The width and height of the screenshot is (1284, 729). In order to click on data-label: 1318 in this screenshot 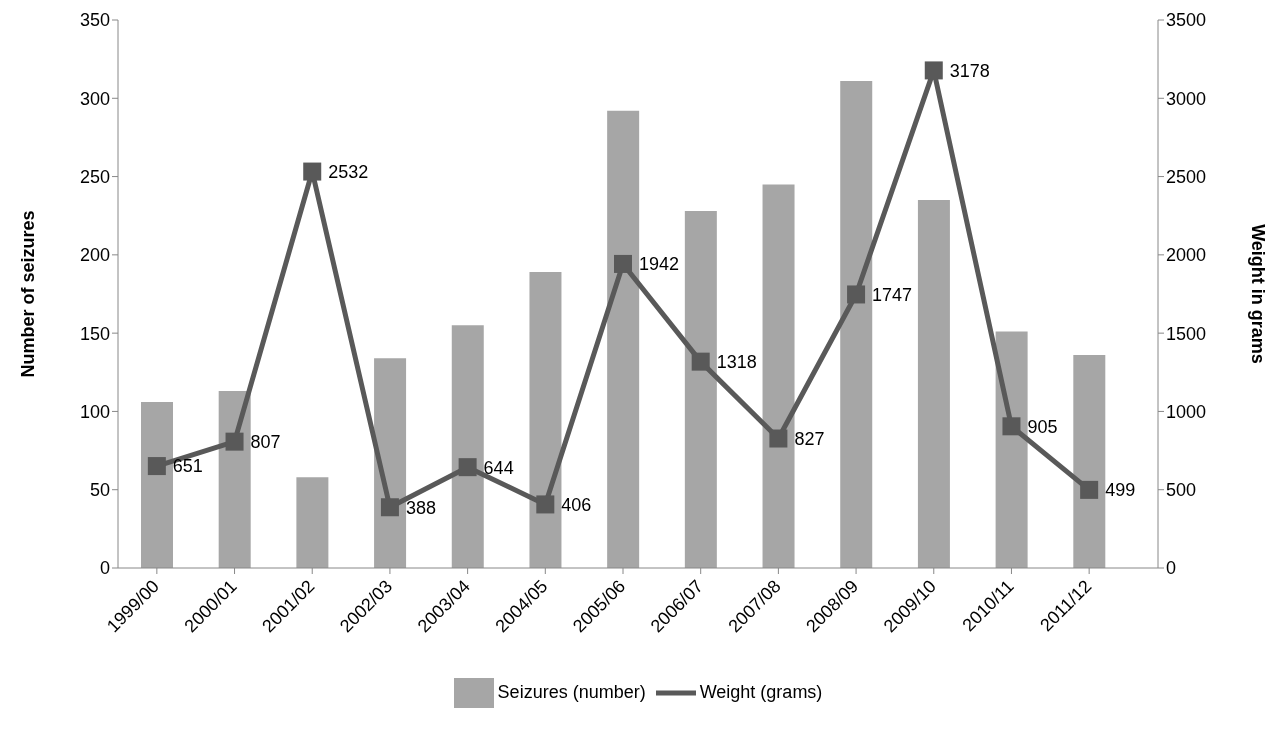, I will do `click(736, 362)`.